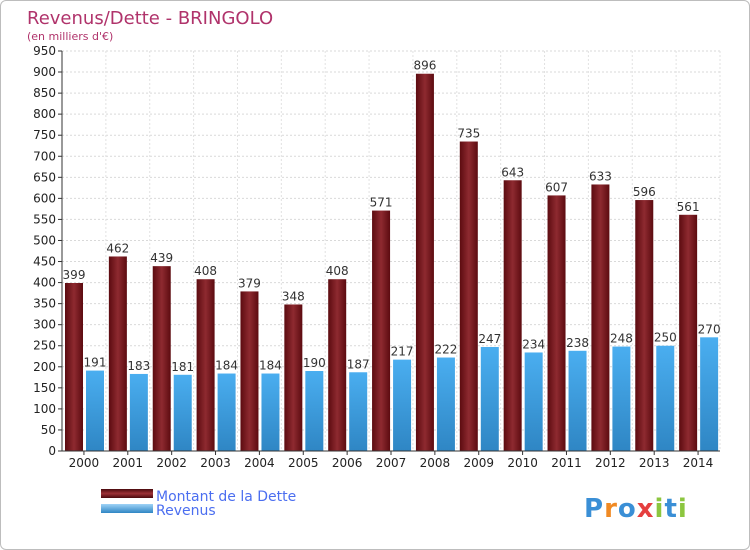  What do you see at coordinates (48, 430) in the screenshot?
I see `y-tick-label: 50` at bounding box center [48, 430].